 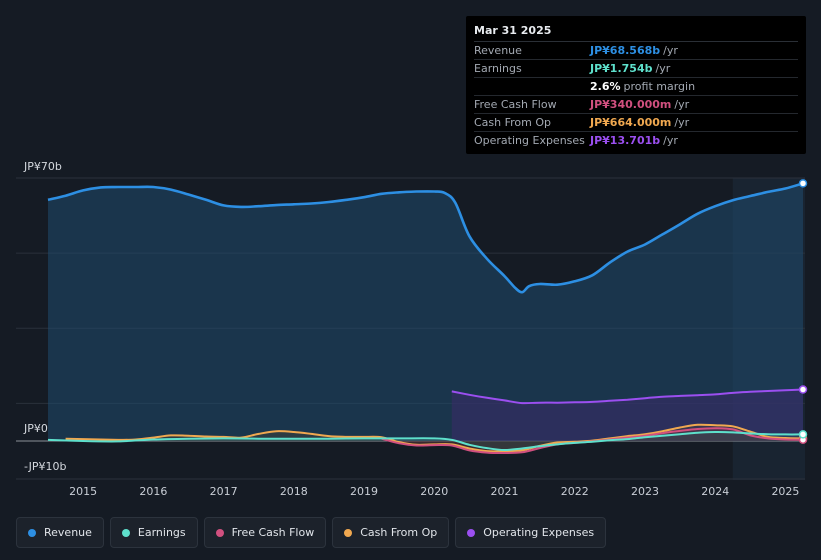 What do you see at coordinates (498, 68) in the screenshot?
I see `tooltip-row-label: Earnings` at bounding box center [498, 68].